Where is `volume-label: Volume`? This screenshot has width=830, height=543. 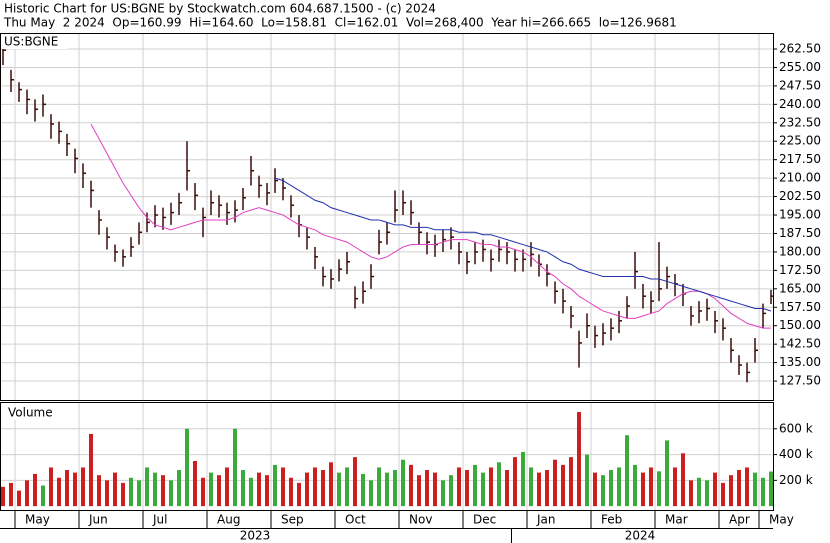
volume-label: Volume is located at coordinates (30, 413).